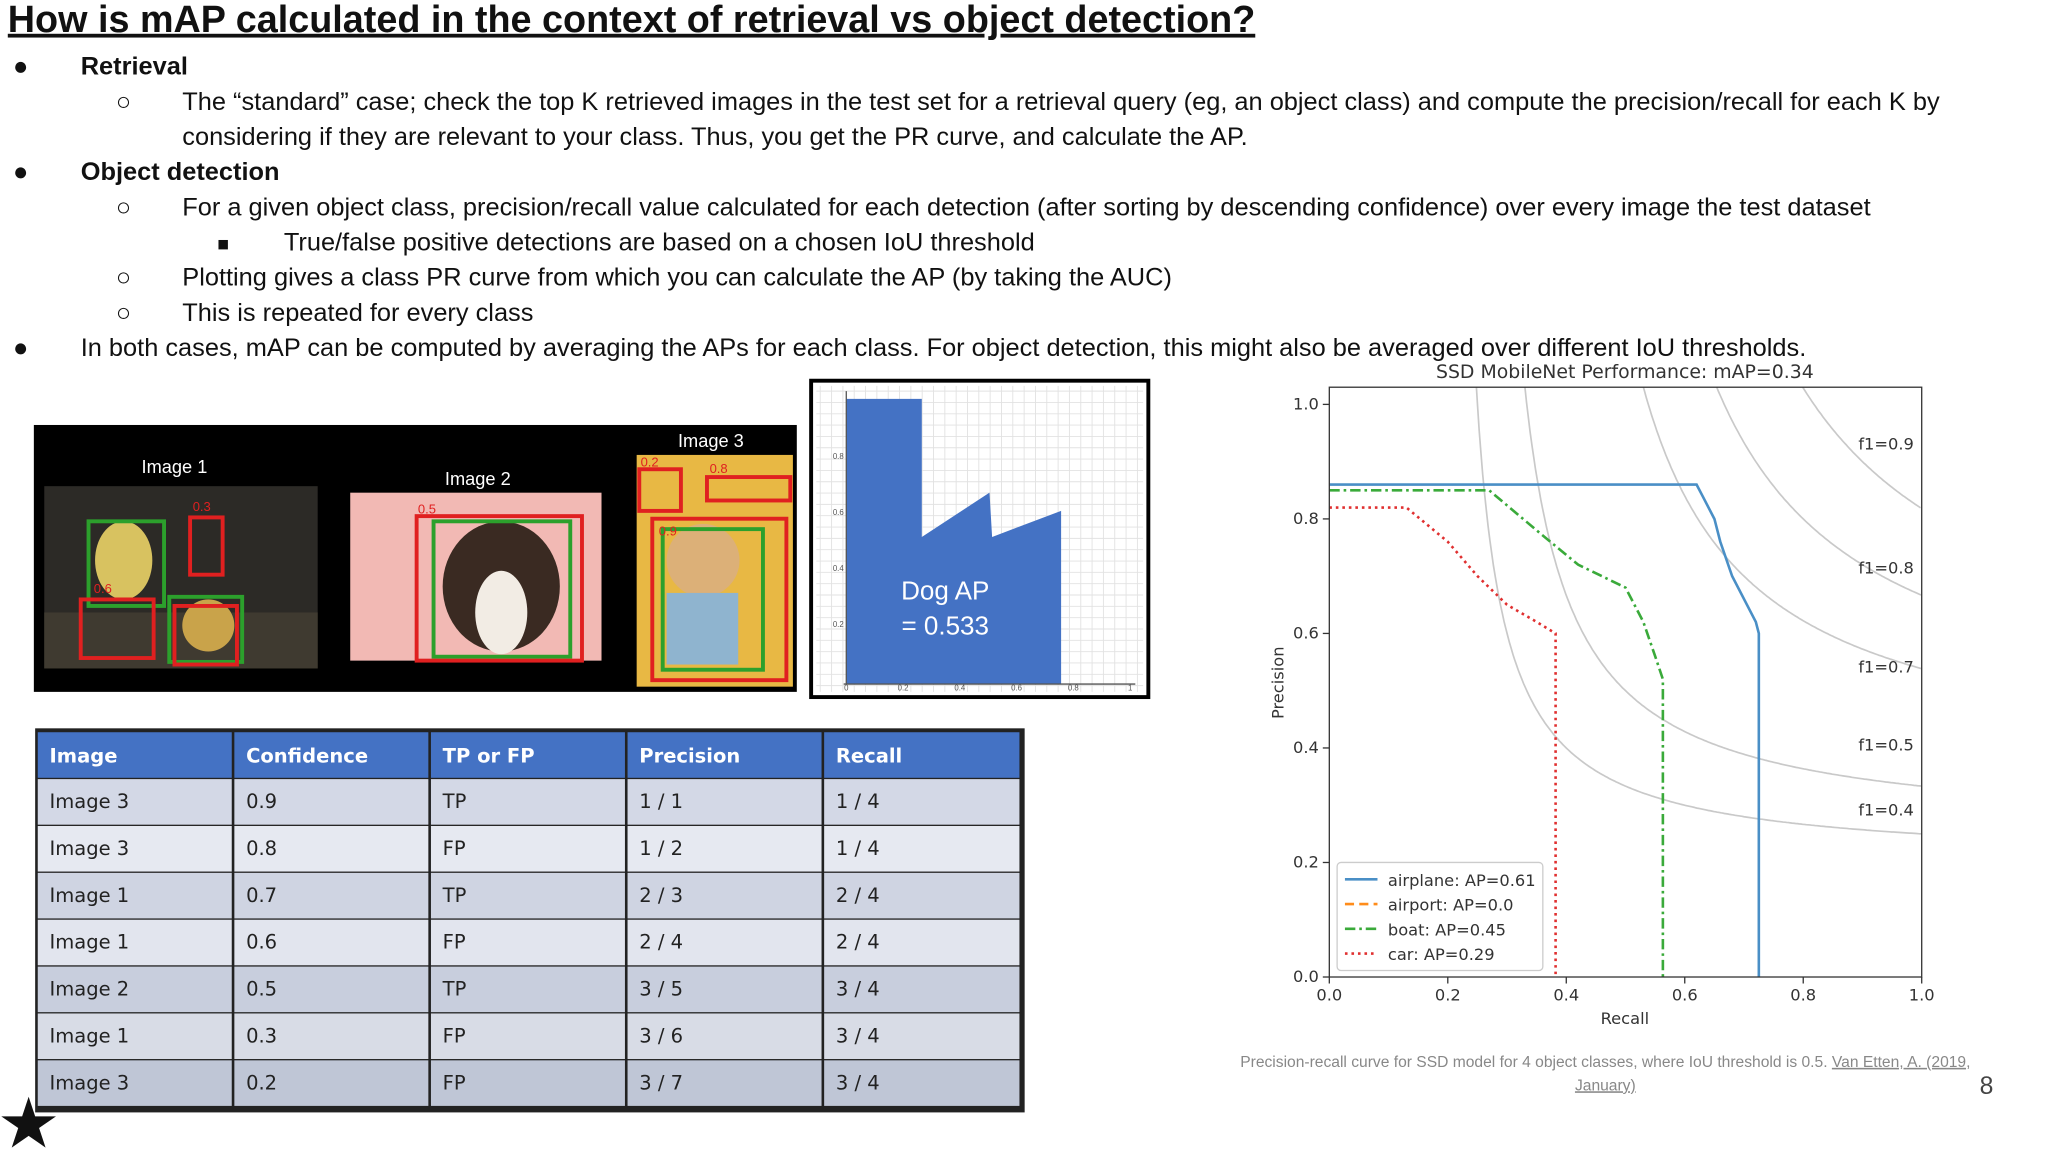 This screenshot has height=1152, width=2048. I want to click on cell-text: 2 / 3, so click(661, 895).